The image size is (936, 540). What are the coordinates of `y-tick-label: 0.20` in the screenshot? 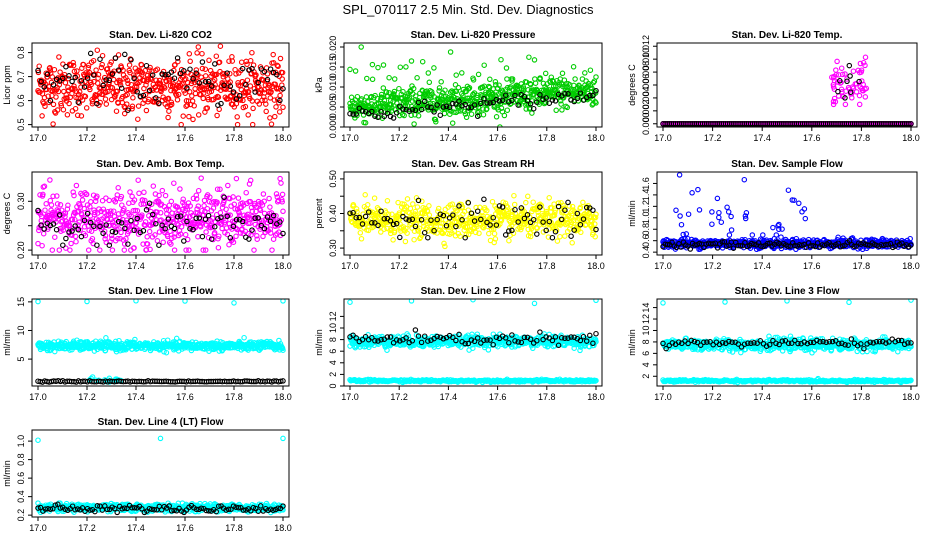 It's located at (21, 250).